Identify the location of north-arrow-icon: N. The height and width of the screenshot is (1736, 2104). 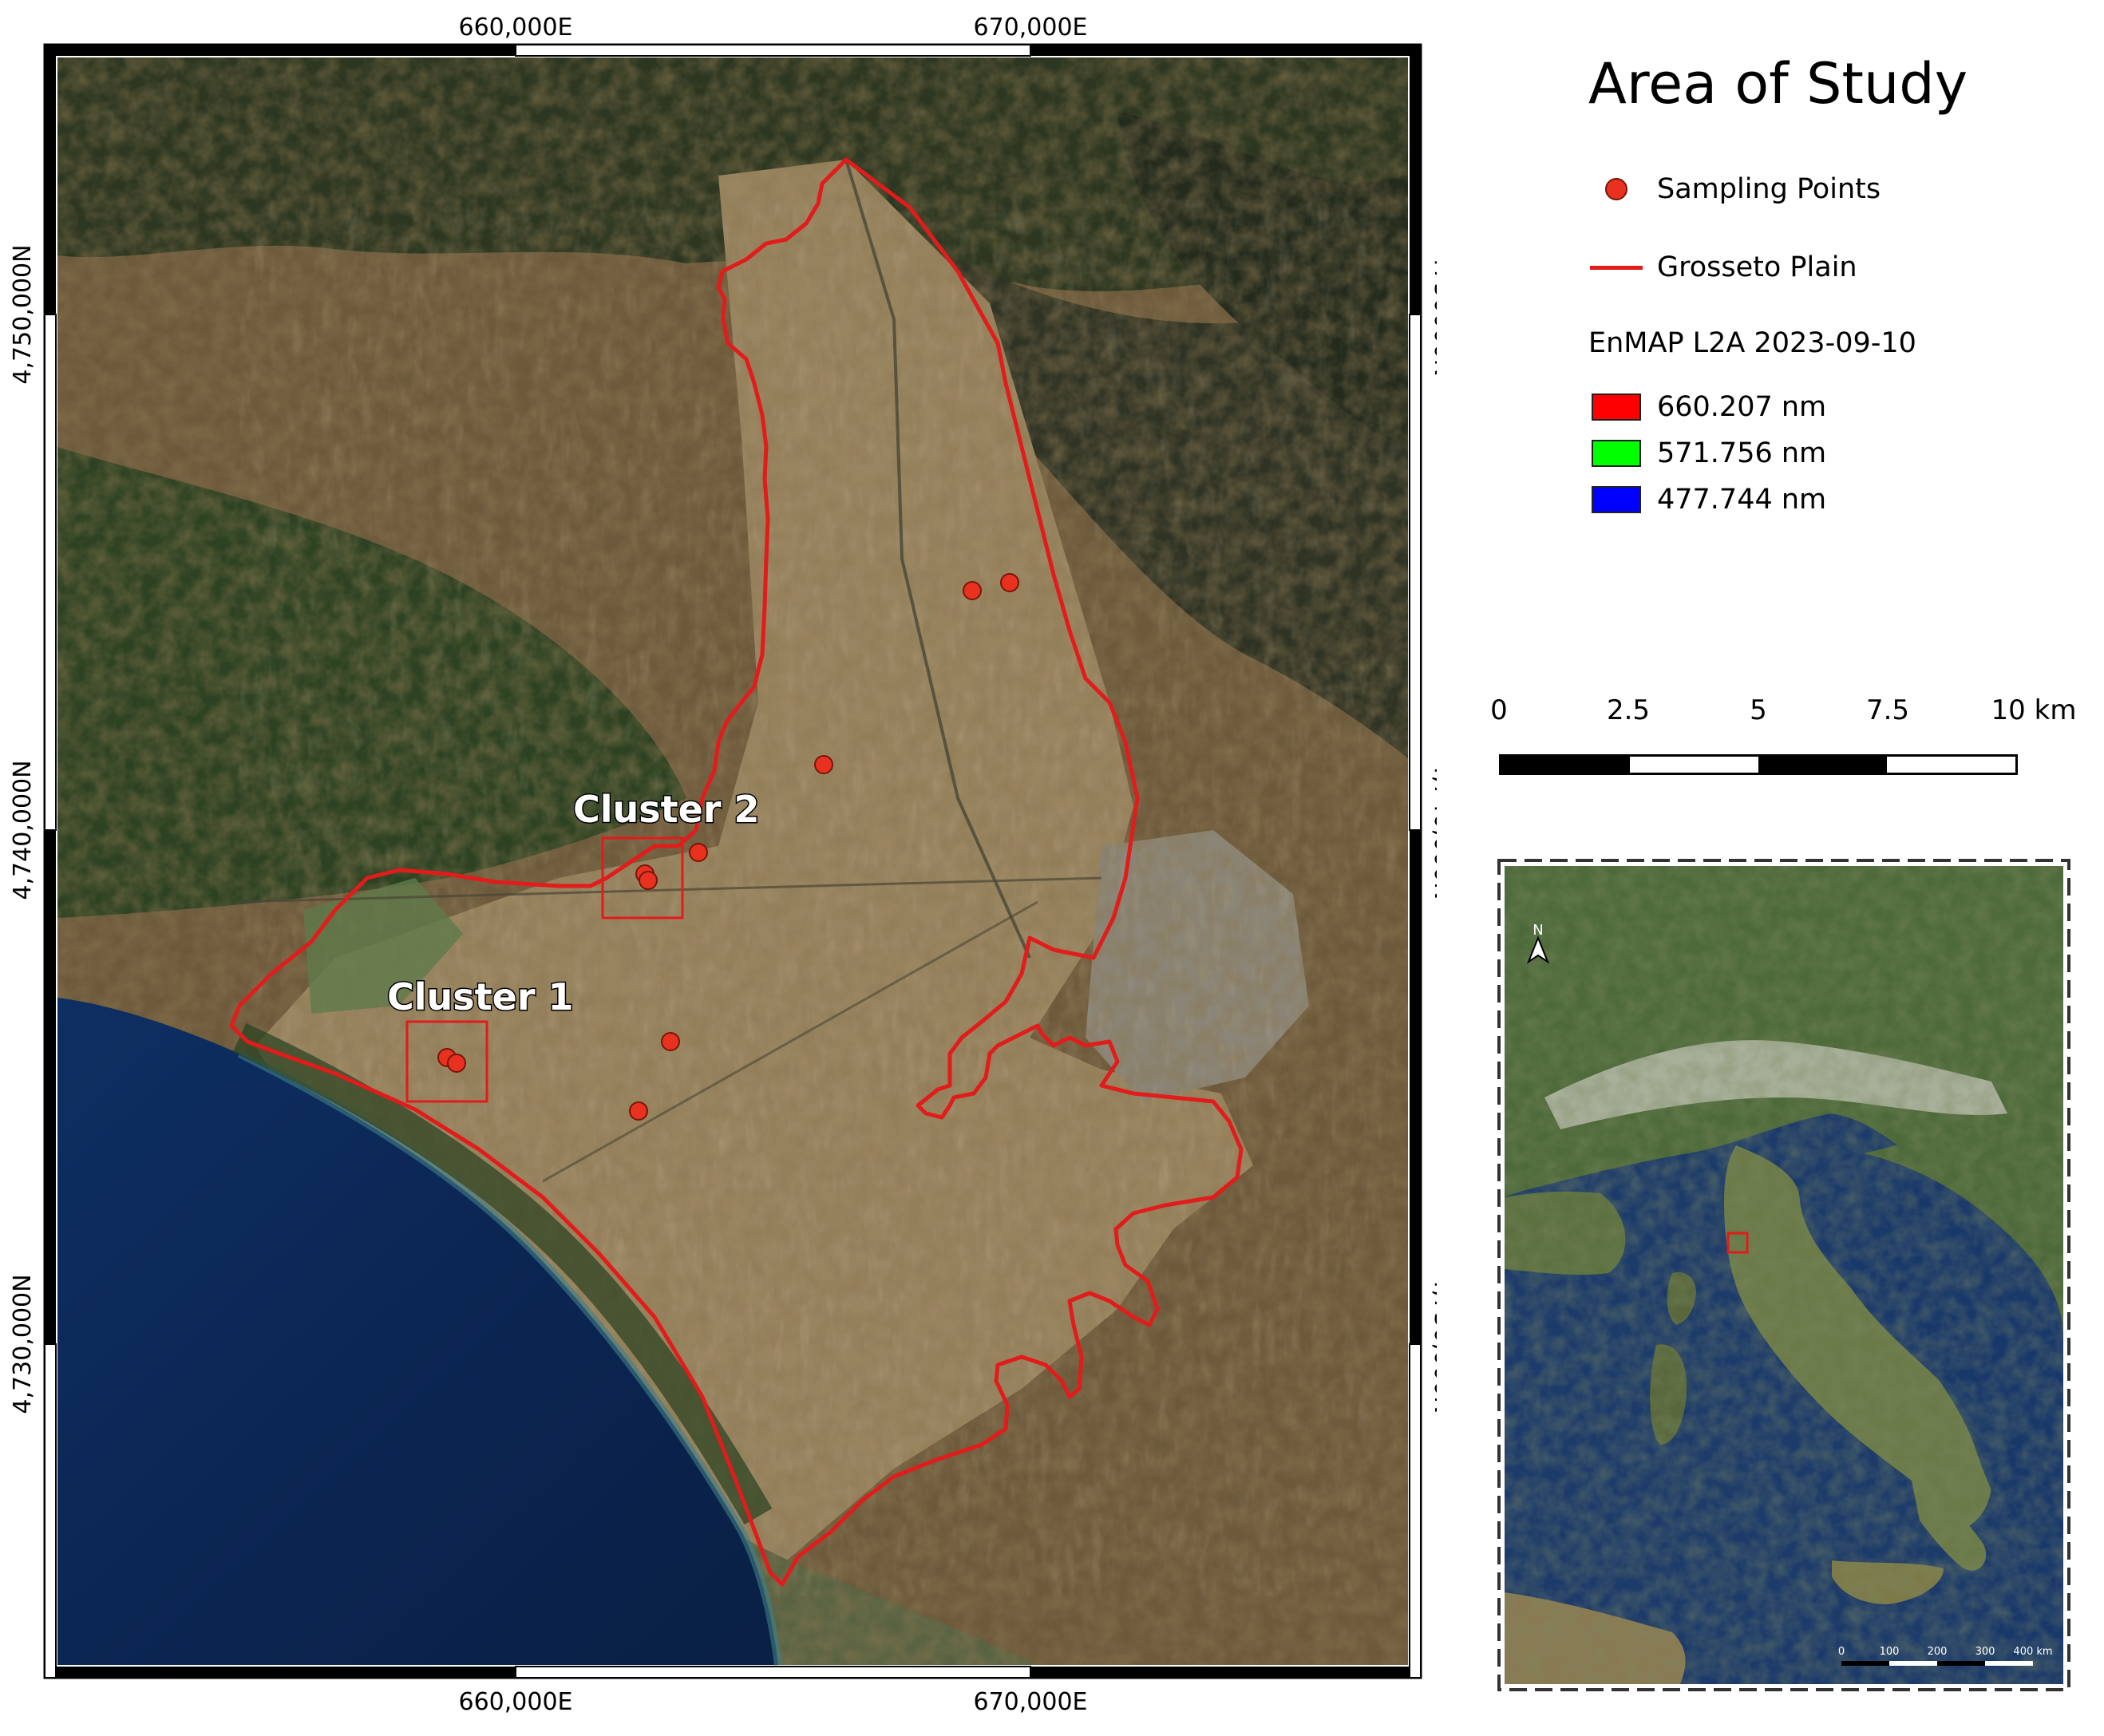
(1538, 943).